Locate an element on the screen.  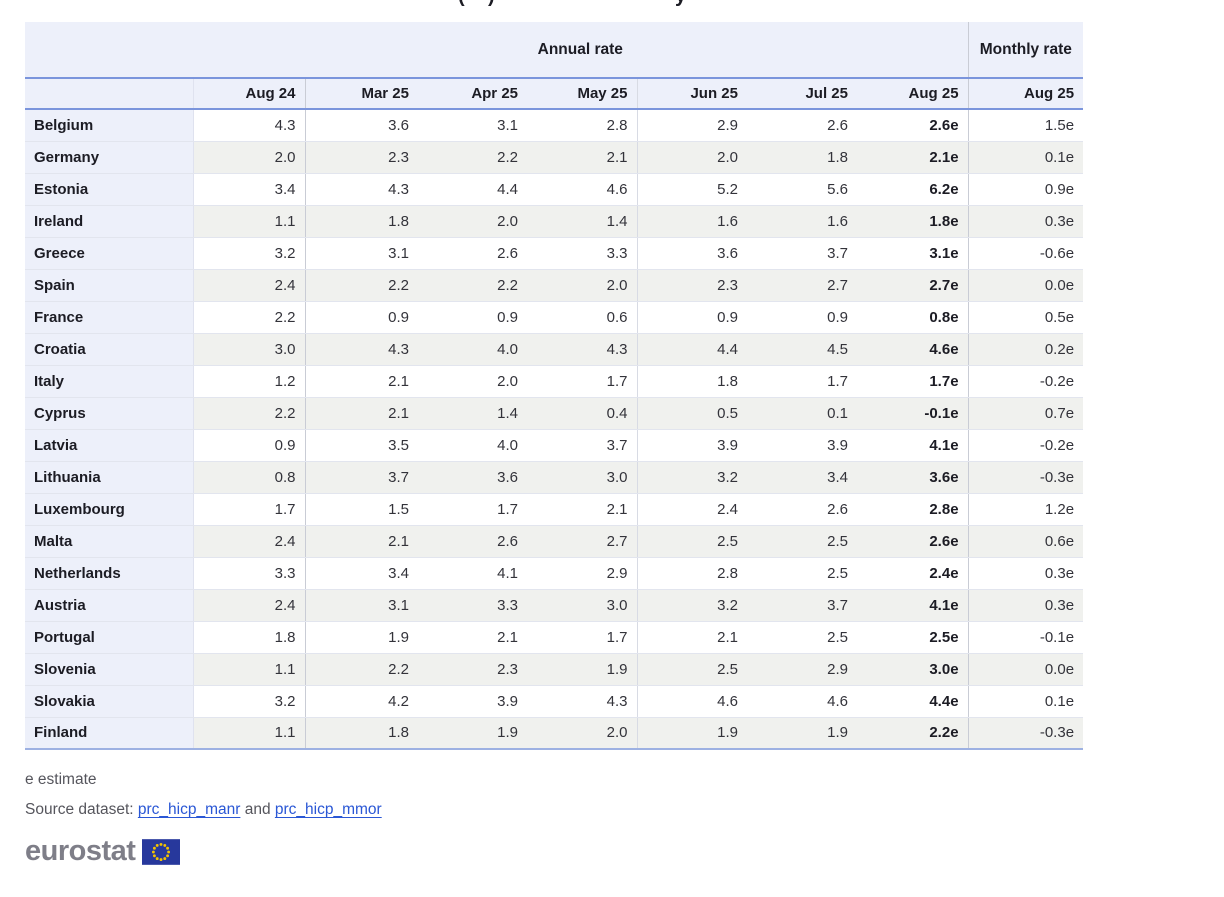
value-cell: 1.4 is located at coordinates (582, 221).